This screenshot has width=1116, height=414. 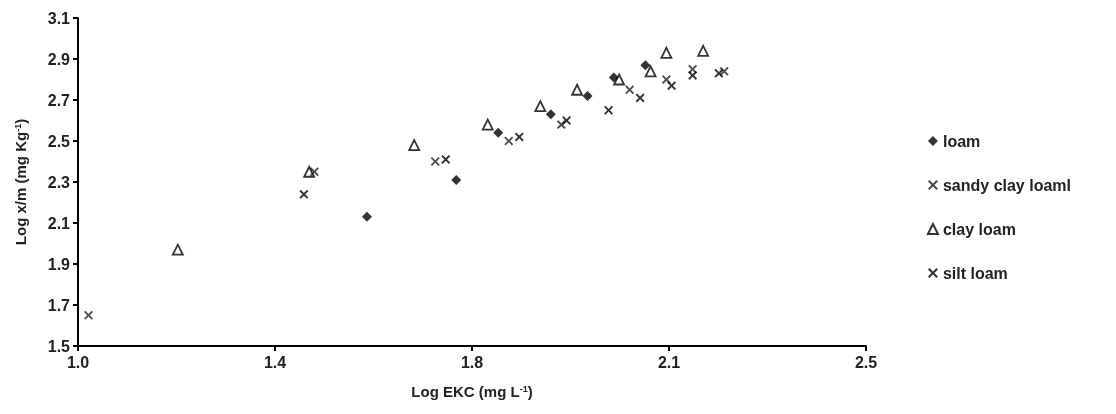 I want to click on x-tick-label: 1.0, so click(x=78, y=362).